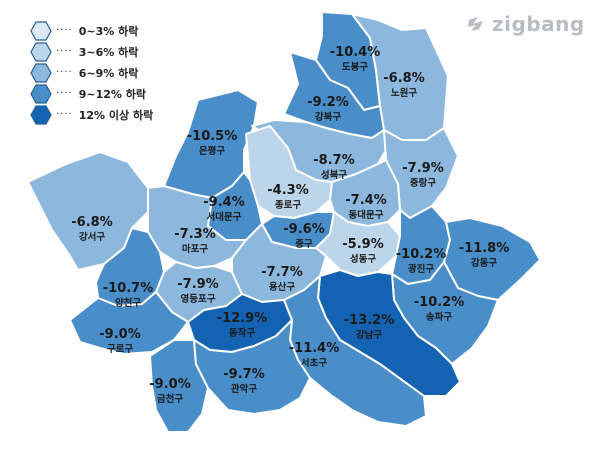 This screenshot has width=601, height=457. I want to click on district-change-value: -12.9%, so click(242, 318).